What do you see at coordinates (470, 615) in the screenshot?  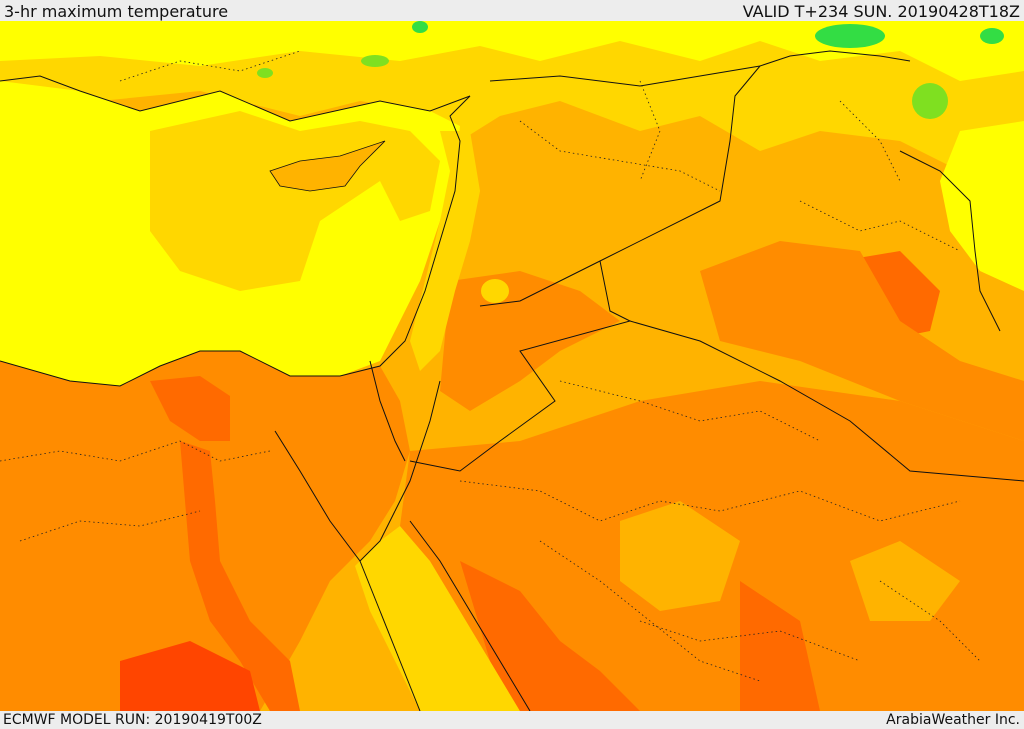 I see `red-sea-east-coast` at bounding box center [470, 615].